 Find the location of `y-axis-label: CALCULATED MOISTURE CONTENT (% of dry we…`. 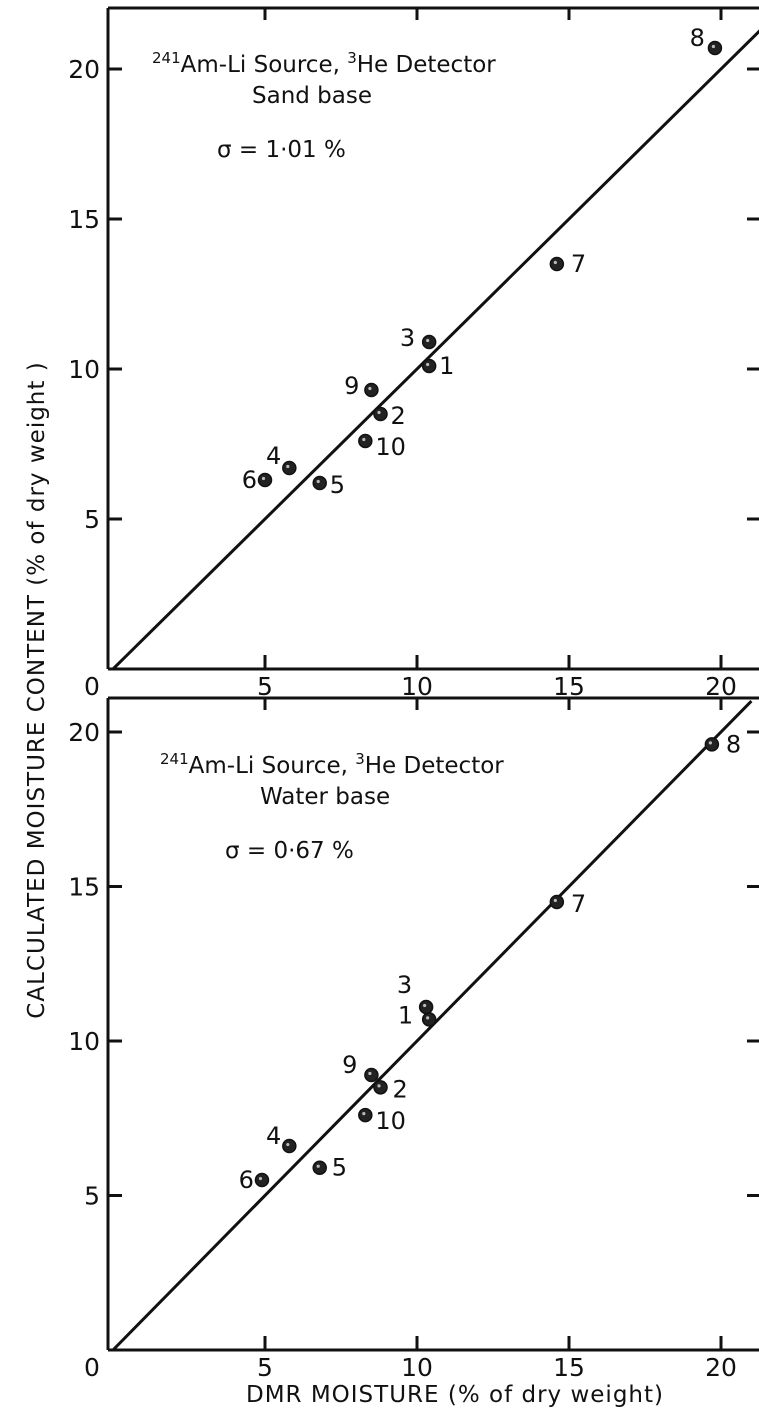

y-axis-label: CALCULATED MOISTURE CONTENT (% of dry we… is located at coordinates (37, 689).